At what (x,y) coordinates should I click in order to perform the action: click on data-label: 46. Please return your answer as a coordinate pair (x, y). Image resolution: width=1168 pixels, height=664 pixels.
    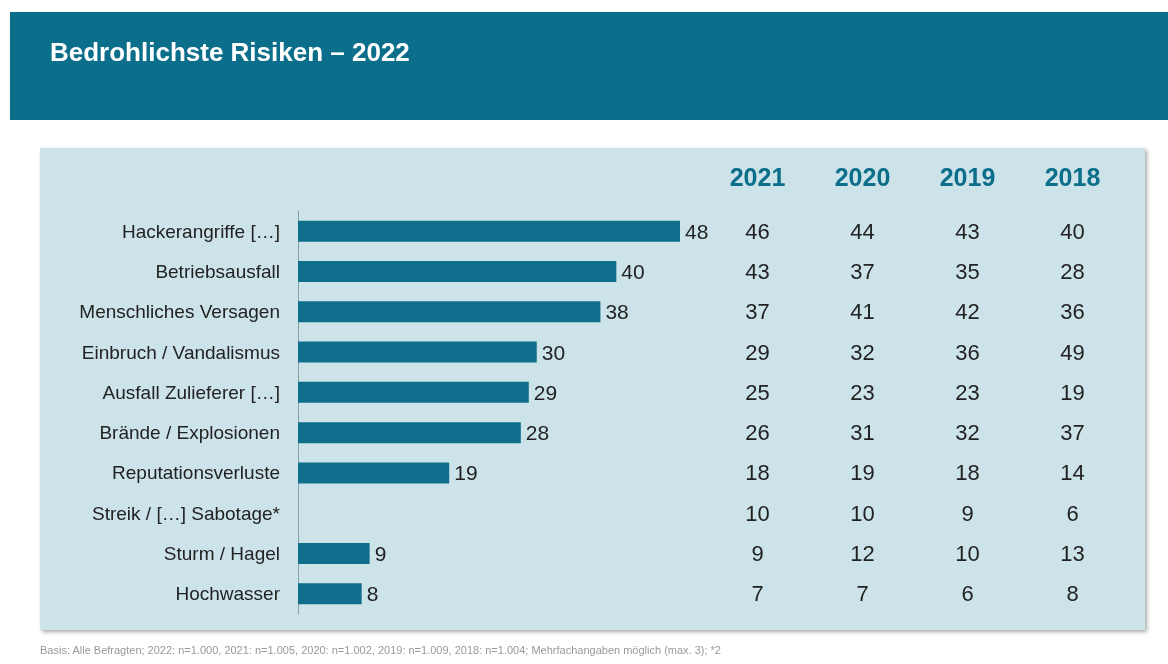
    Looking at the image, I should click on (757, 231).